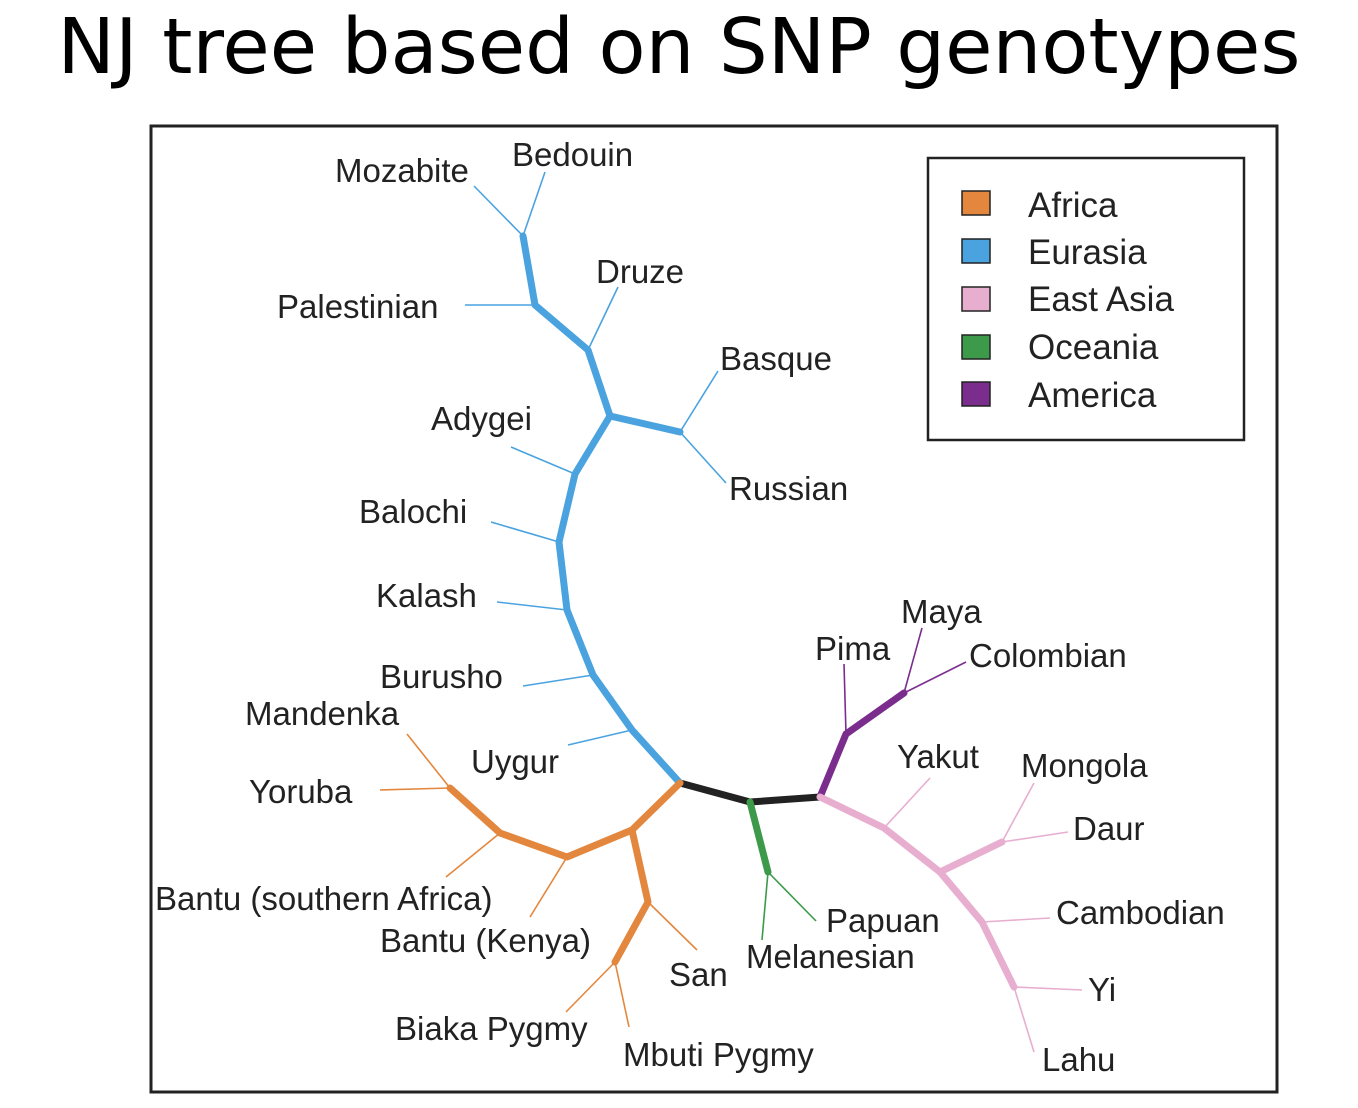 The height and width of the screenshot is (1108, 1358). What do you see at coordinates (718, 1054) in the screenshot?
I see `taxon-label-mbuti-pygmy: Mbuti Pygmy` at bounding box center [718, 1054].